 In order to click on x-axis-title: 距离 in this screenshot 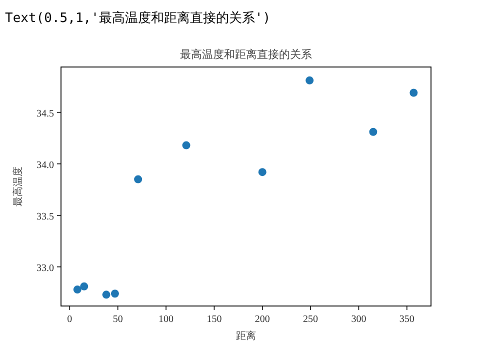, I will do `click(246, 336)`.